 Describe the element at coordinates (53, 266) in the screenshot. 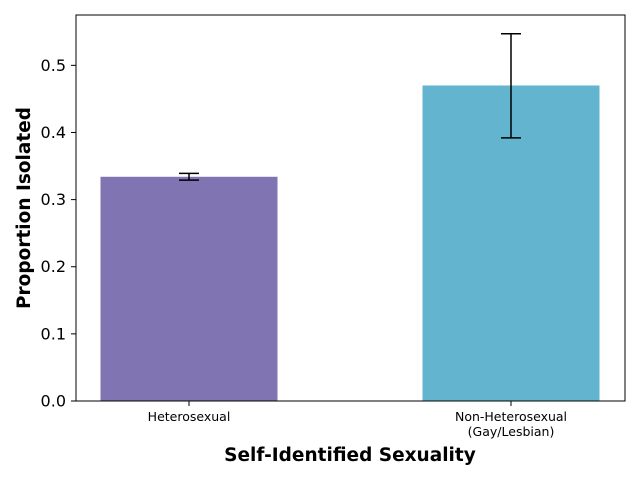

I see `y-tick-label-2: 0.2` at that location.